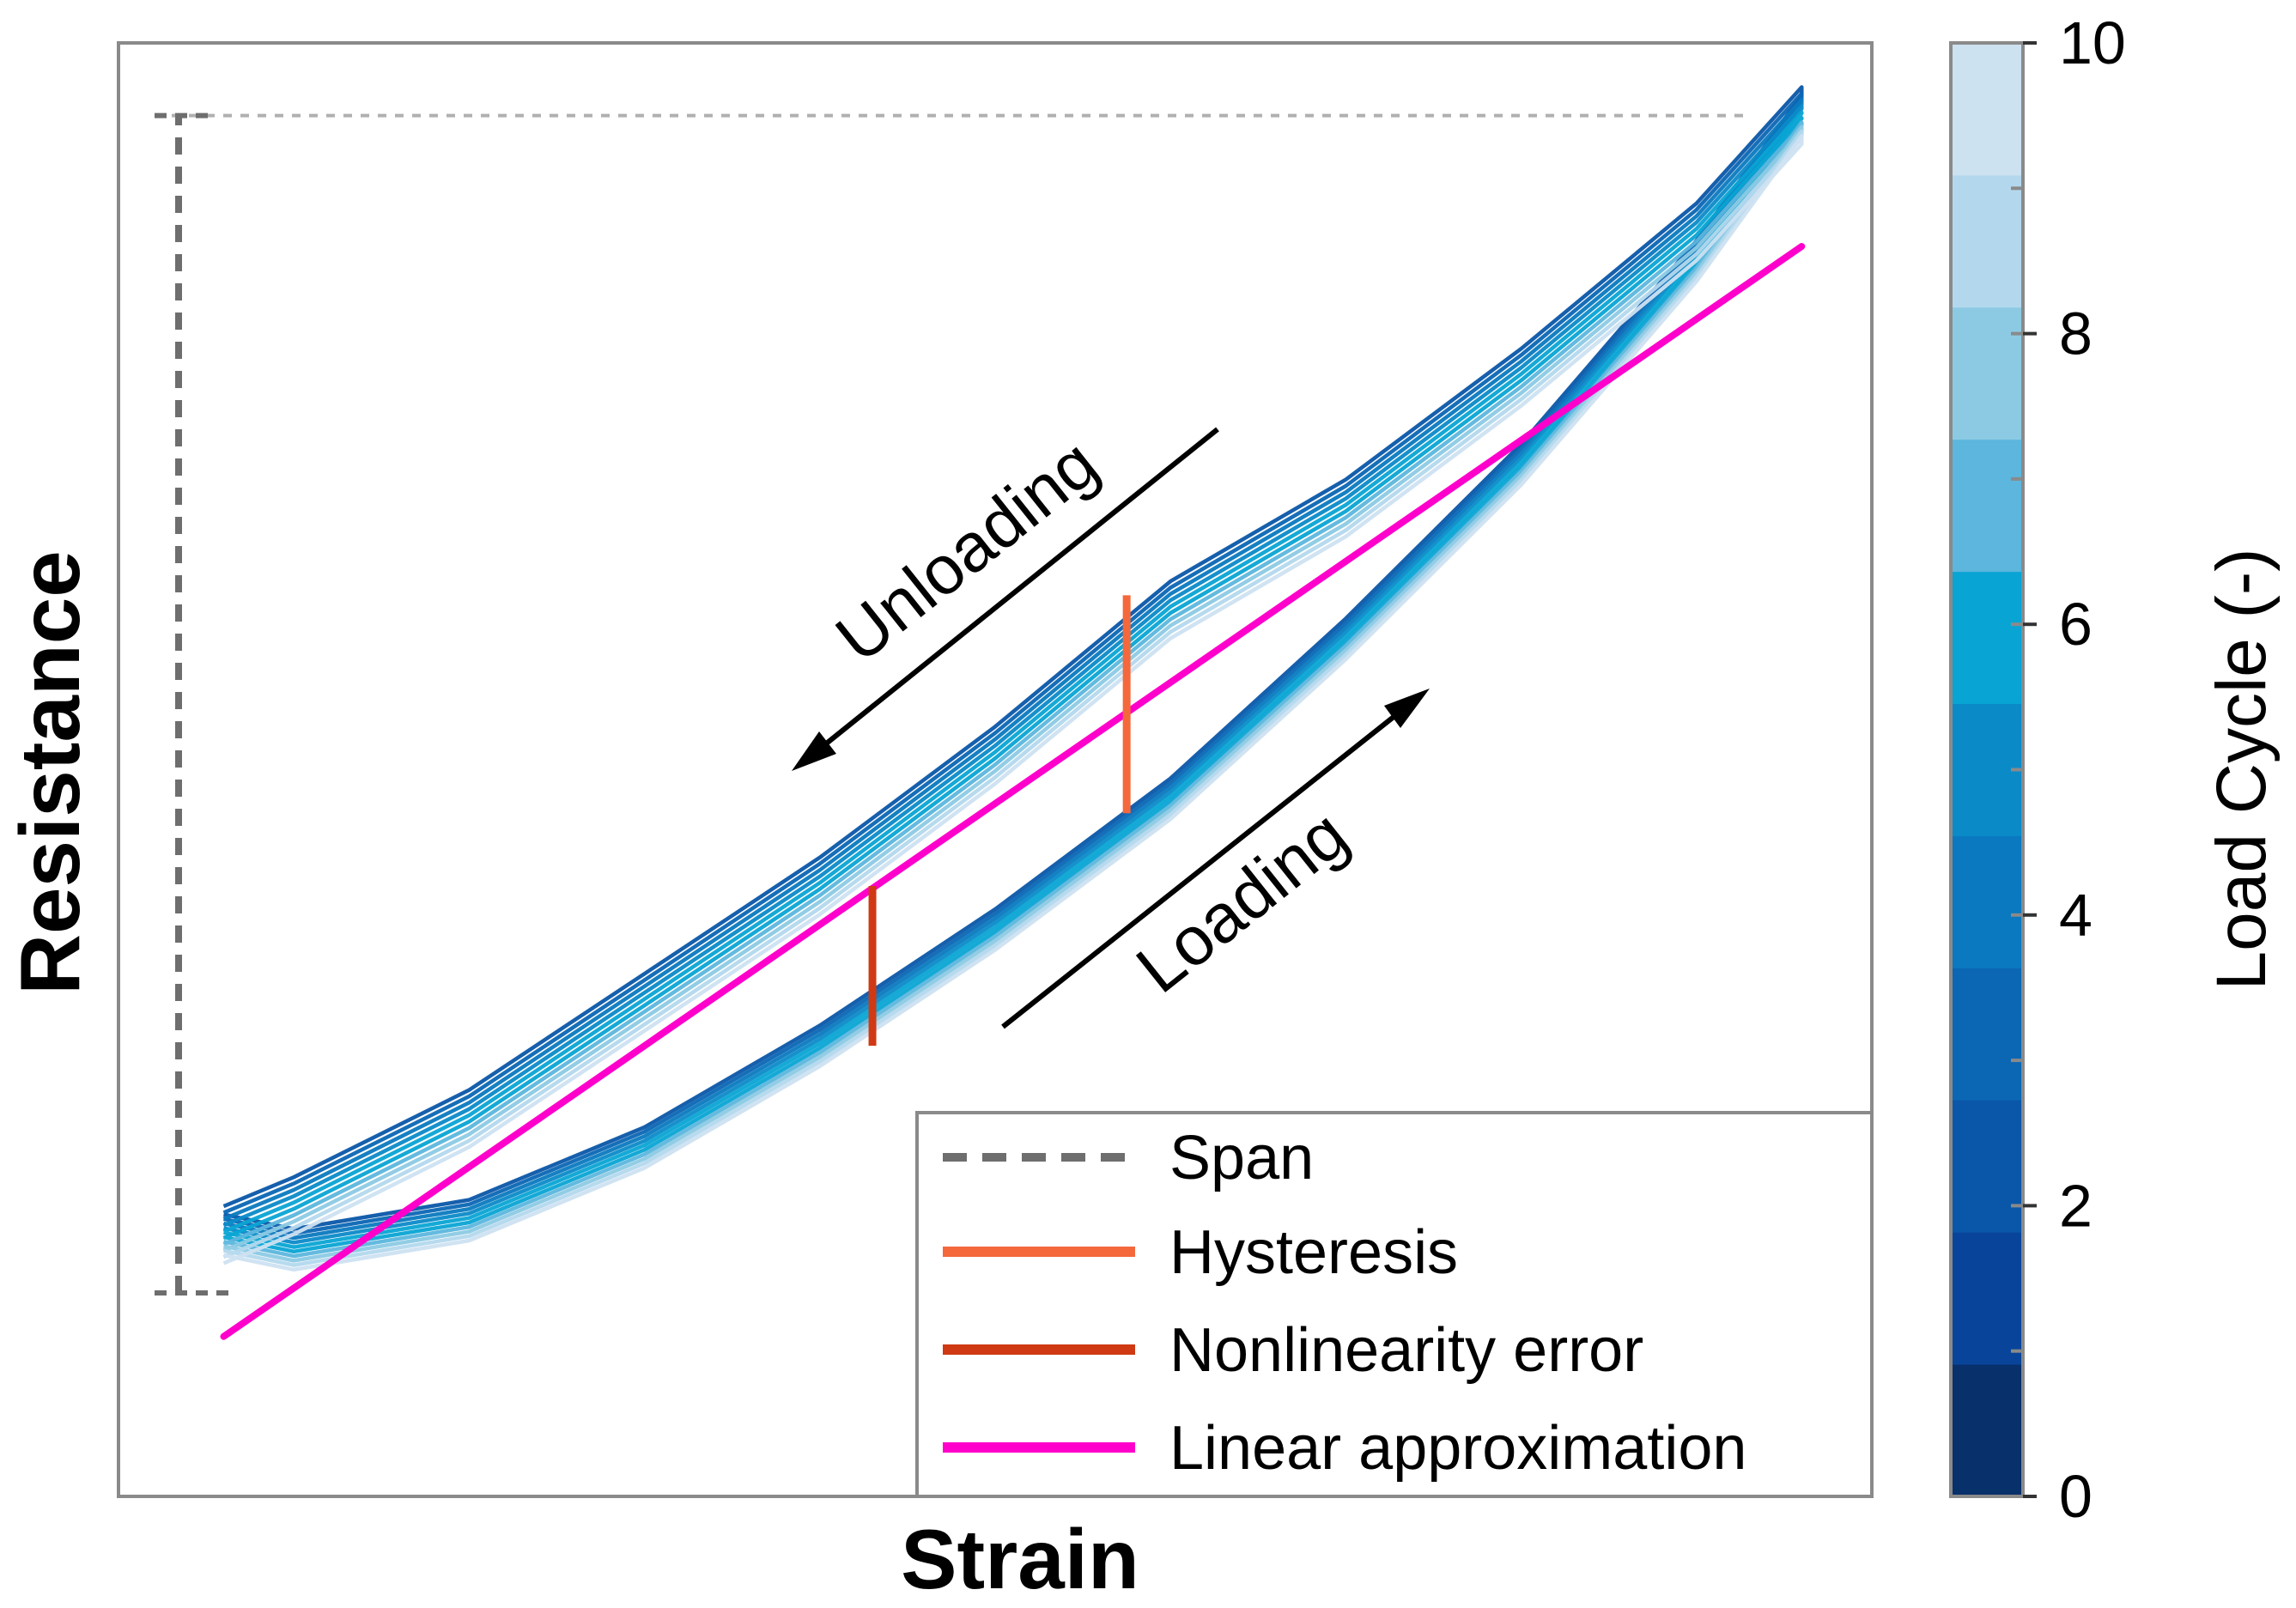  What do you see at coordinates (1206, 865) in the screenshot?
I see `loading-arrow` at bounding box center [1206, 865].